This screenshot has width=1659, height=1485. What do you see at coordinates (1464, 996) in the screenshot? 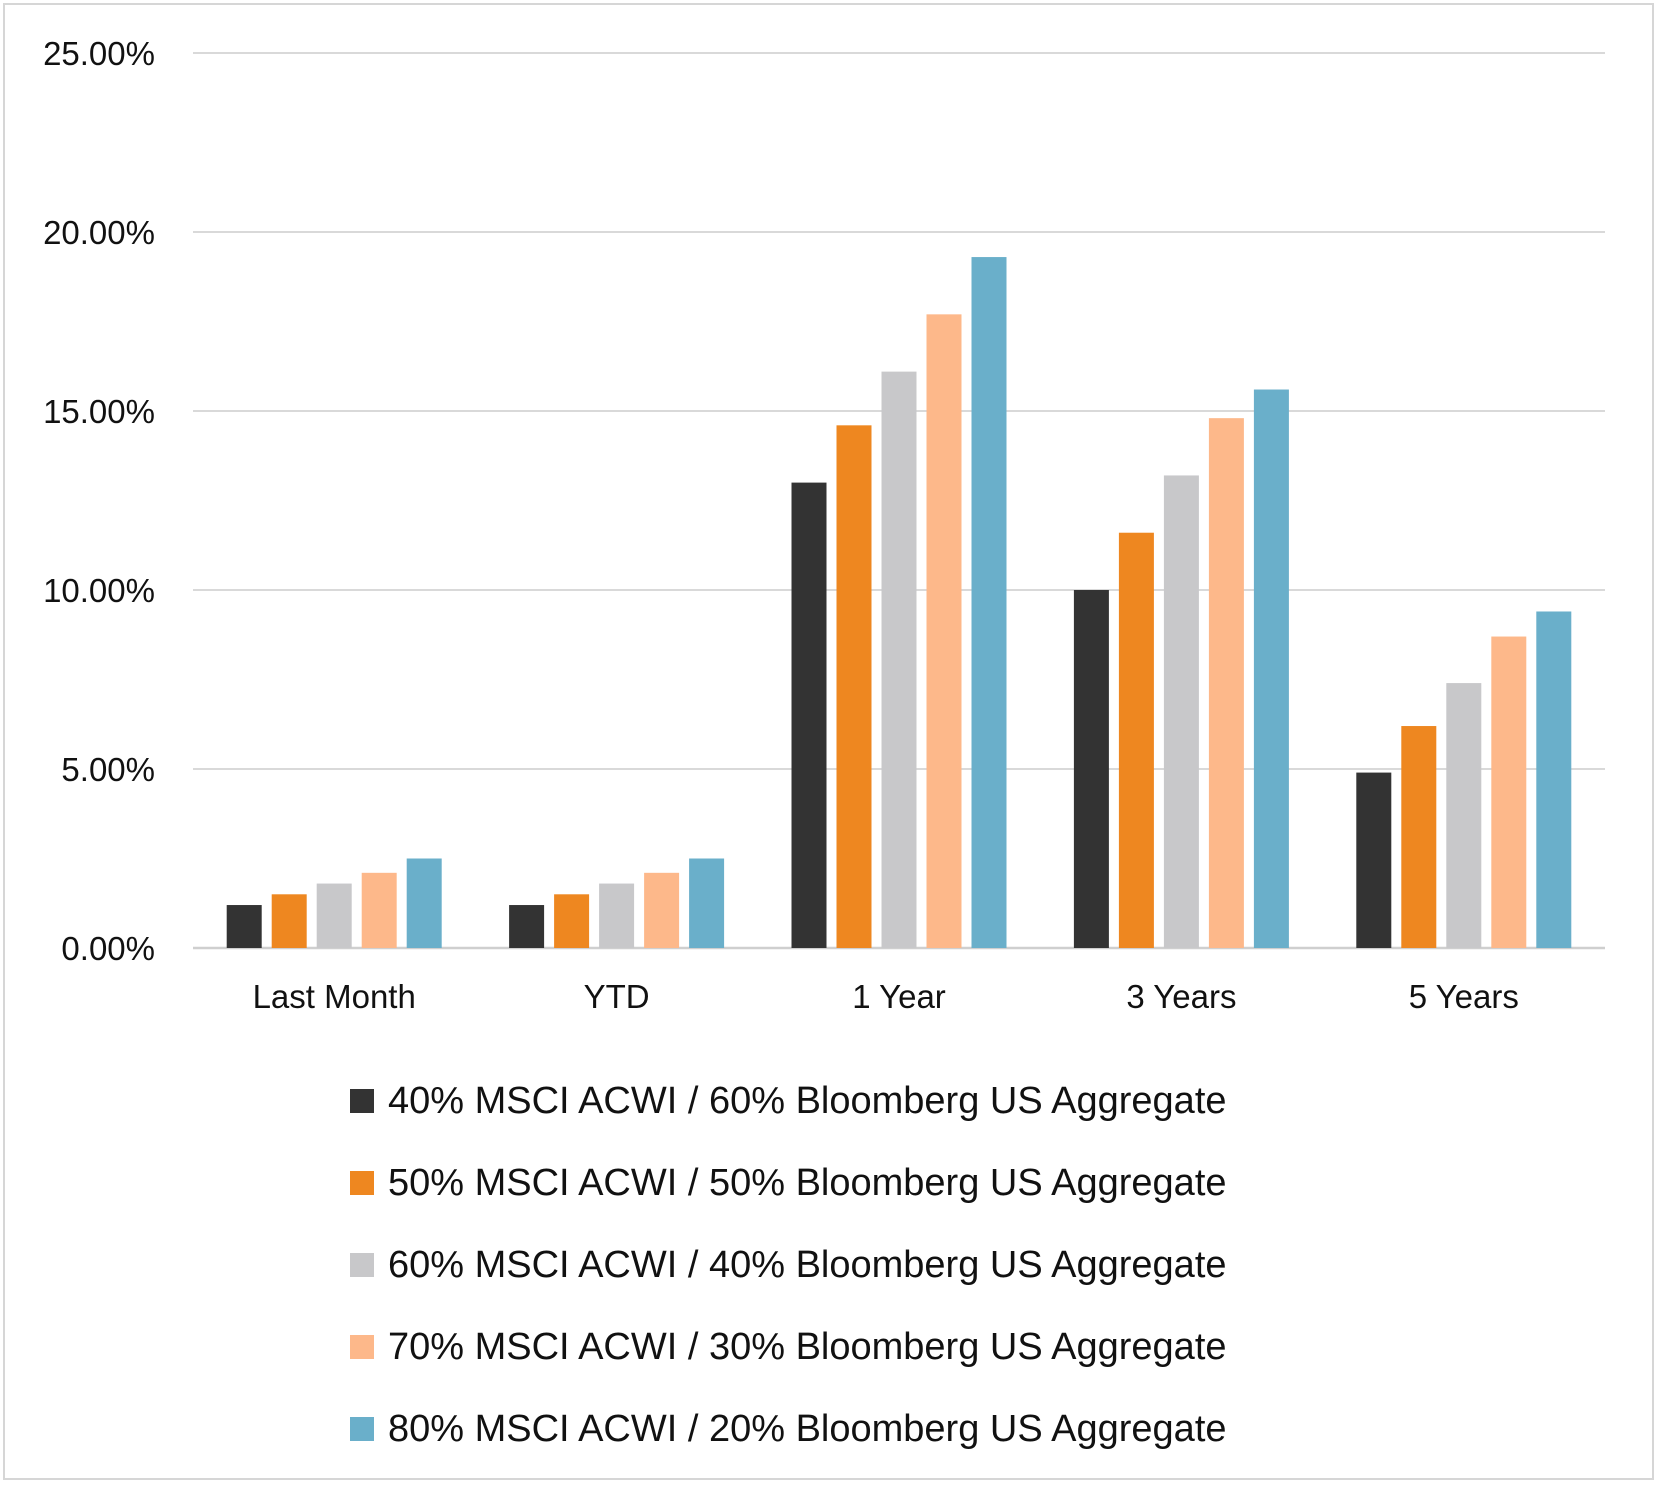
I see `x-category-label: 5 Years` at bounding box center [1464, 996].